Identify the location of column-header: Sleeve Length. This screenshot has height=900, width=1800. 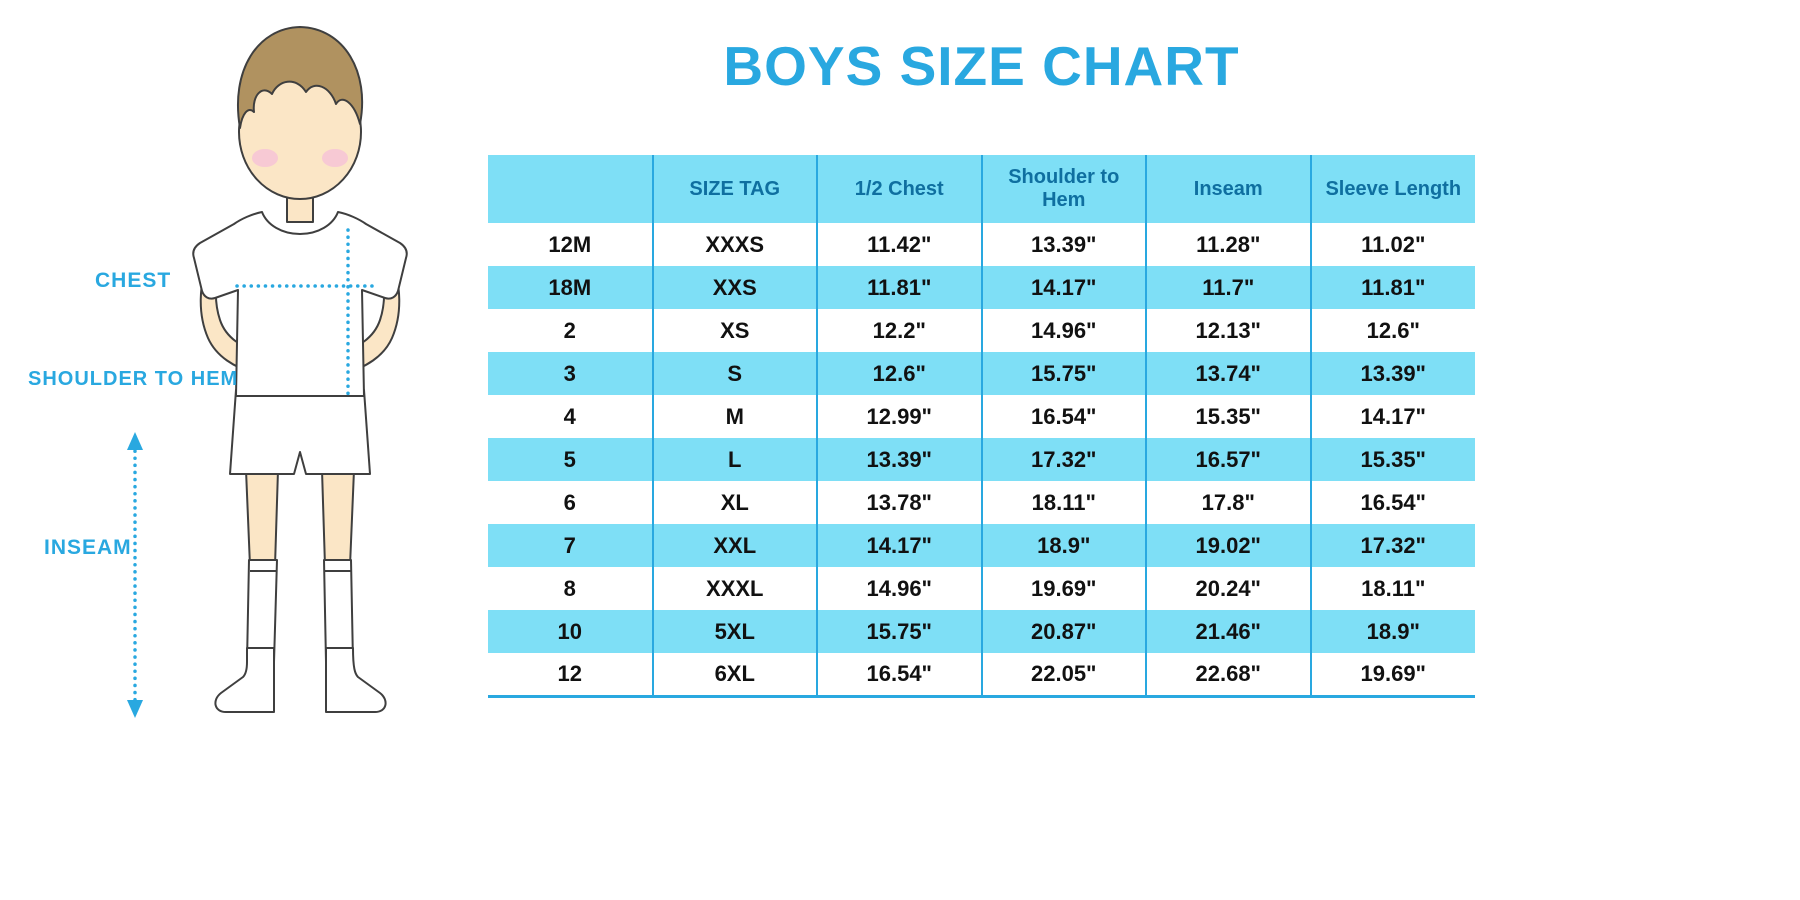
(1392, 189).